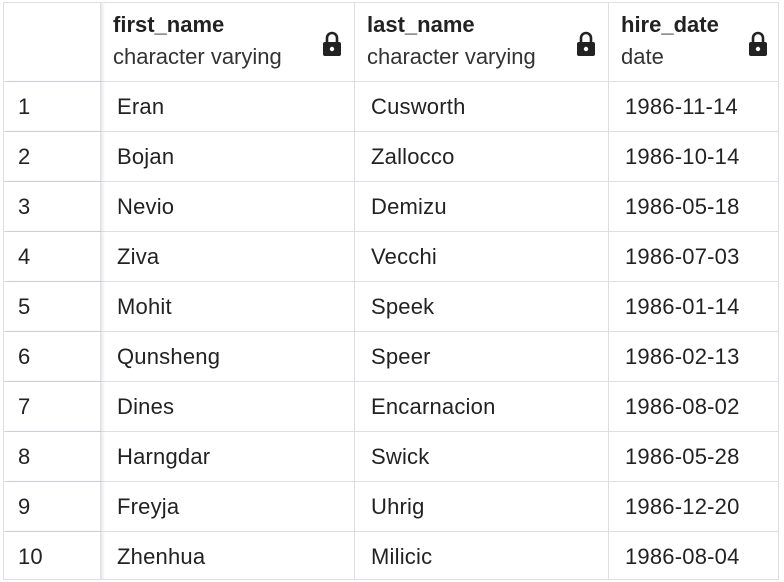  What do you see at coordinates (404, 256) in the screenshot?
I see `cell-value: Vecchi` at bounding box center [404, 256].